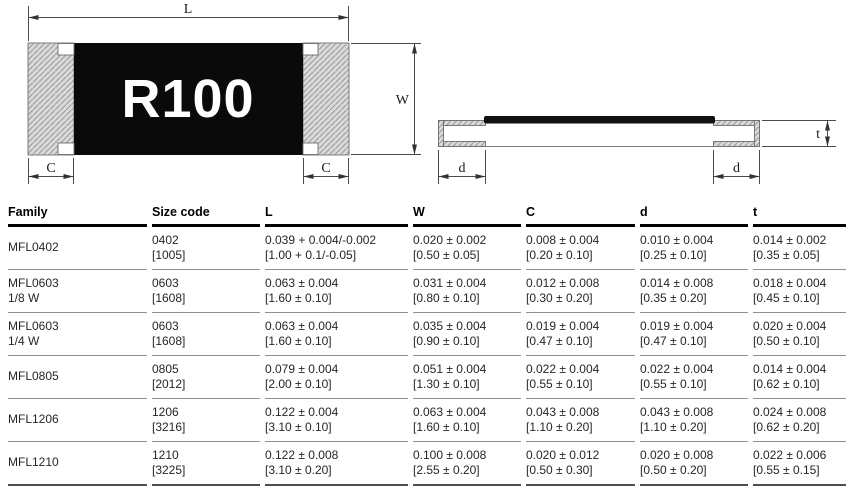  I want to click on col-header-d: d, so click(694, 214).